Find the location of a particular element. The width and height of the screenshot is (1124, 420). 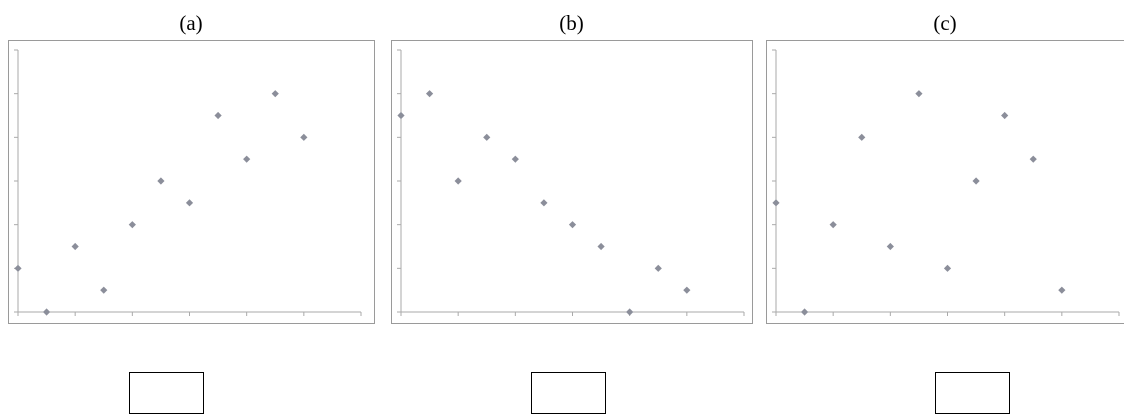

chart-title: (b) is located at coordinates (571, 23).